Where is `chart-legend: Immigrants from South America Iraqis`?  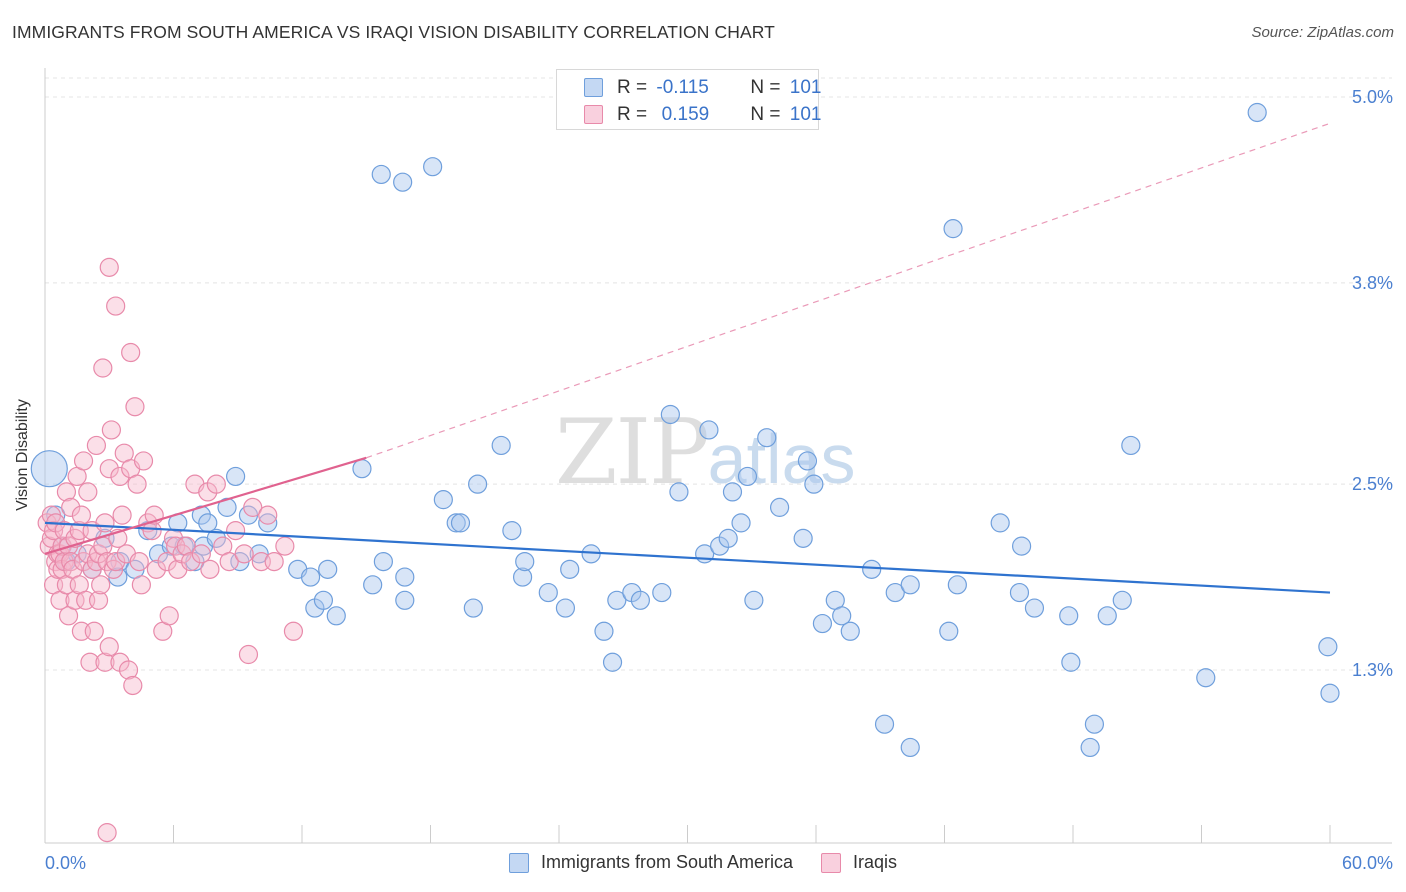
chart-legend: Immigrants from South America Iraqis is located at coordinates (703, 862).